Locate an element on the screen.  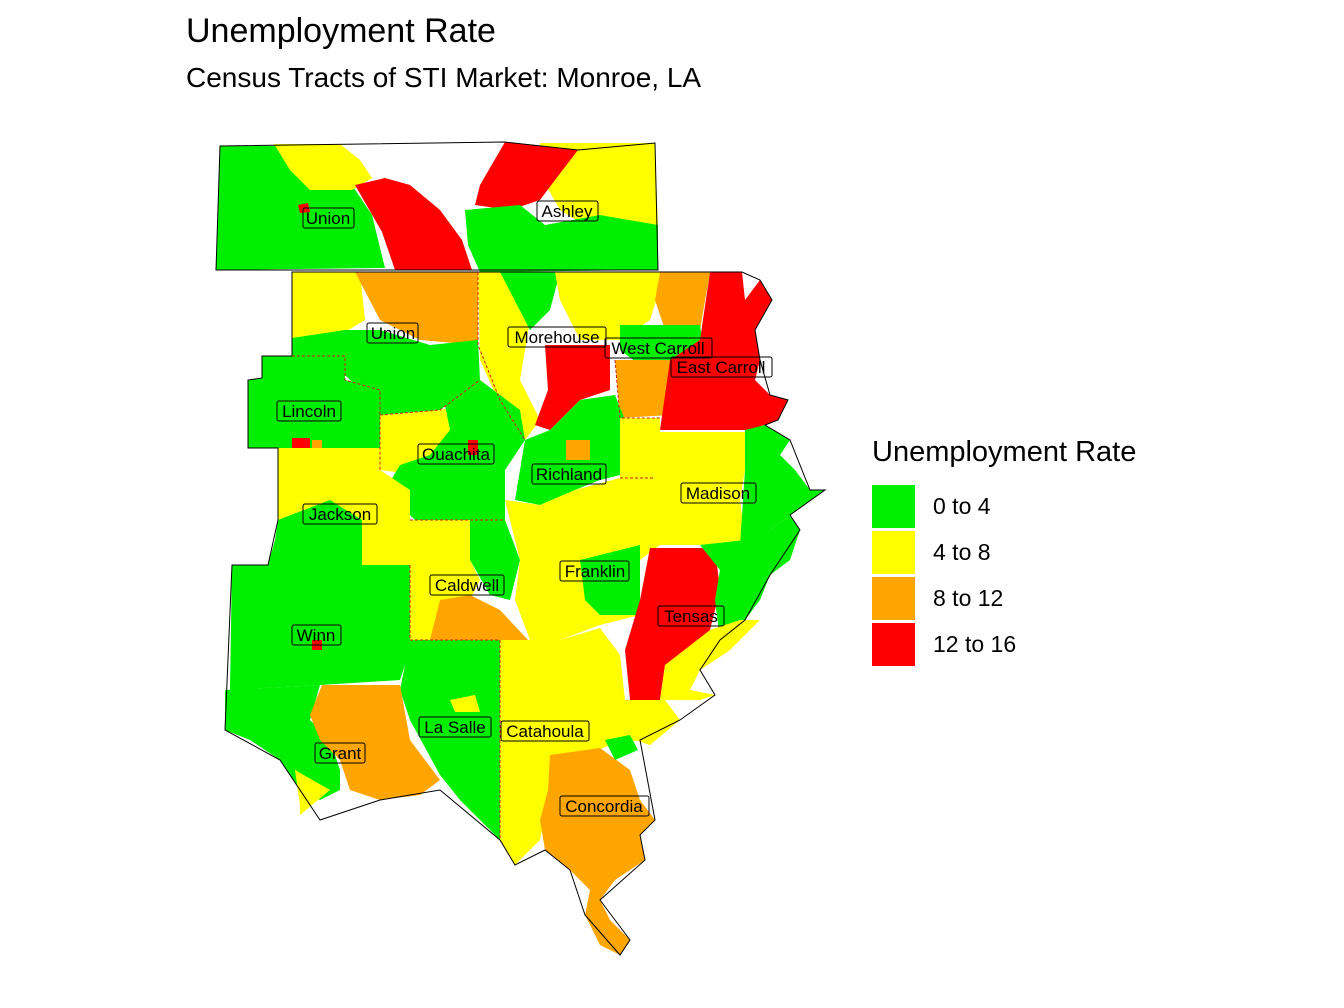
svg-text: East Carroll is located at coordinates (721, 367).